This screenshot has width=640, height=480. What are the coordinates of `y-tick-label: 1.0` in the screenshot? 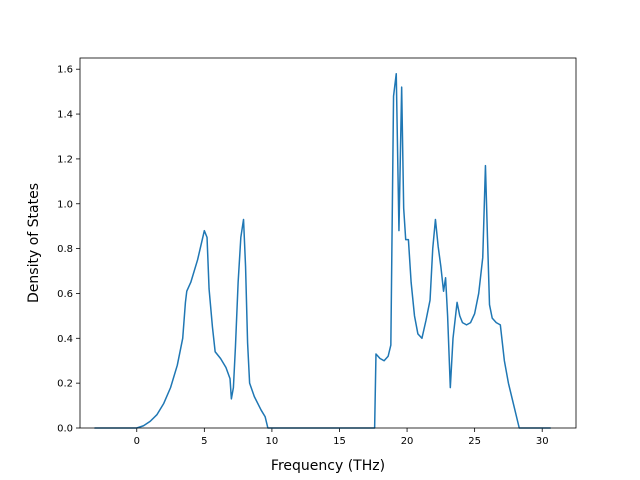 It's located at (65, 204).